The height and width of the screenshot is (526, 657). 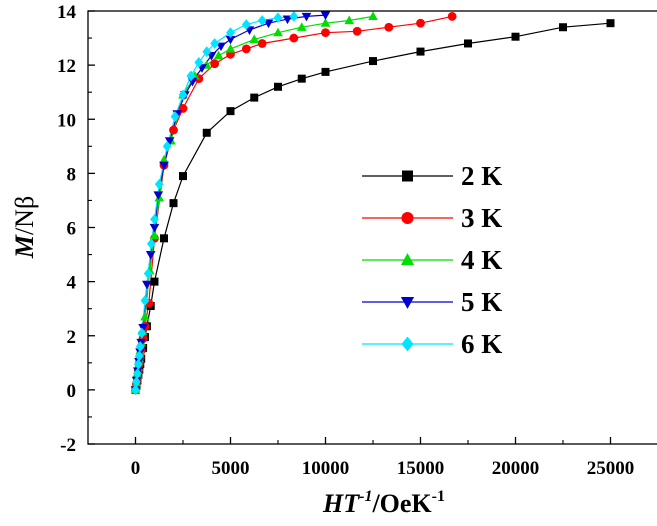 I want to click on y-axis-title-rest: /Nβ, so click(x=24, y=215).